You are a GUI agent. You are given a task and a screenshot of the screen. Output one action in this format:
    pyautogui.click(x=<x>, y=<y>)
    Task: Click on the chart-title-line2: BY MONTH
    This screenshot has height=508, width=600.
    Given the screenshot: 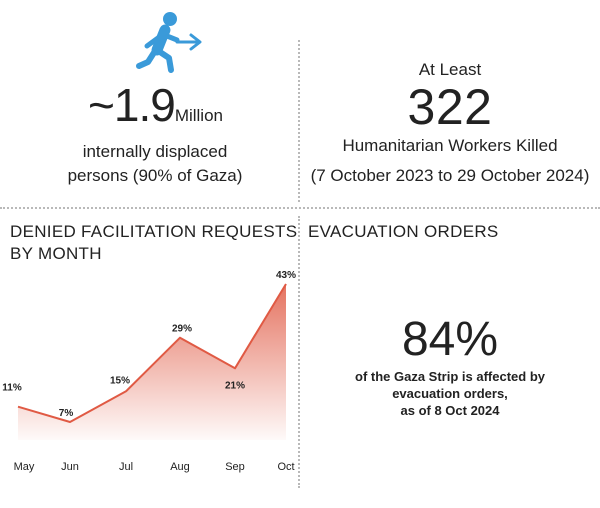 What is the action you would take?
    pyautogui.click(x=56, y=253)
    